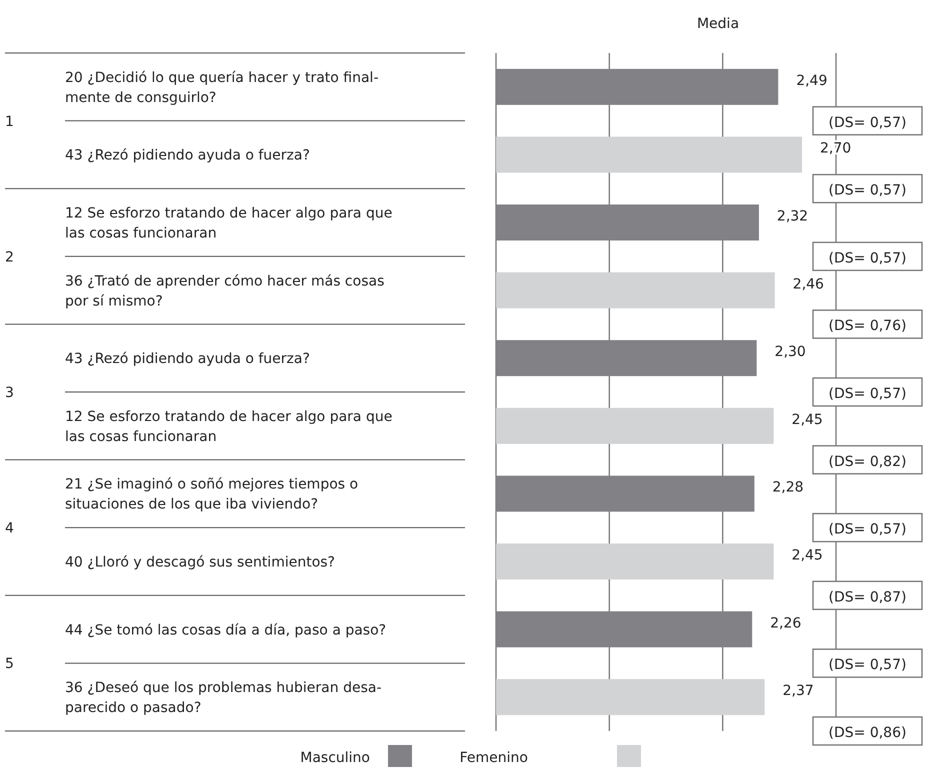  Describe the element at coordinates (9, 122) in the screenshot. I see `text: 1` at that location.